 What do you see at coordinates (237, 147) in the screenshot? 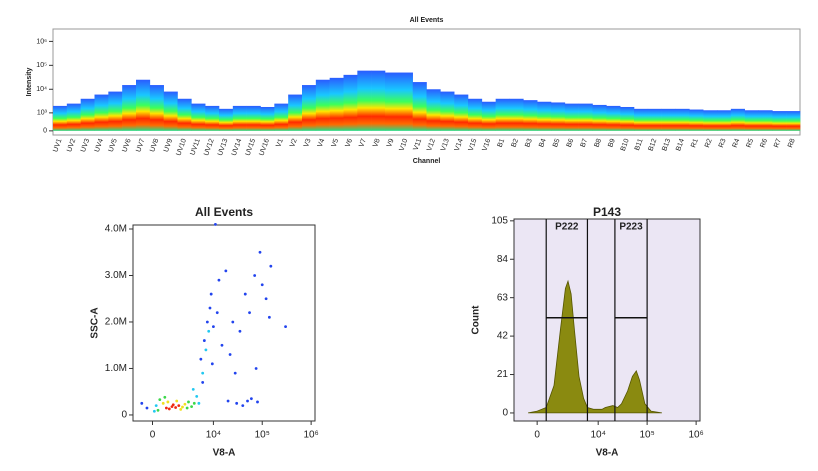
I see `x-tick-label: UV14` at bounding box center [237, 147].